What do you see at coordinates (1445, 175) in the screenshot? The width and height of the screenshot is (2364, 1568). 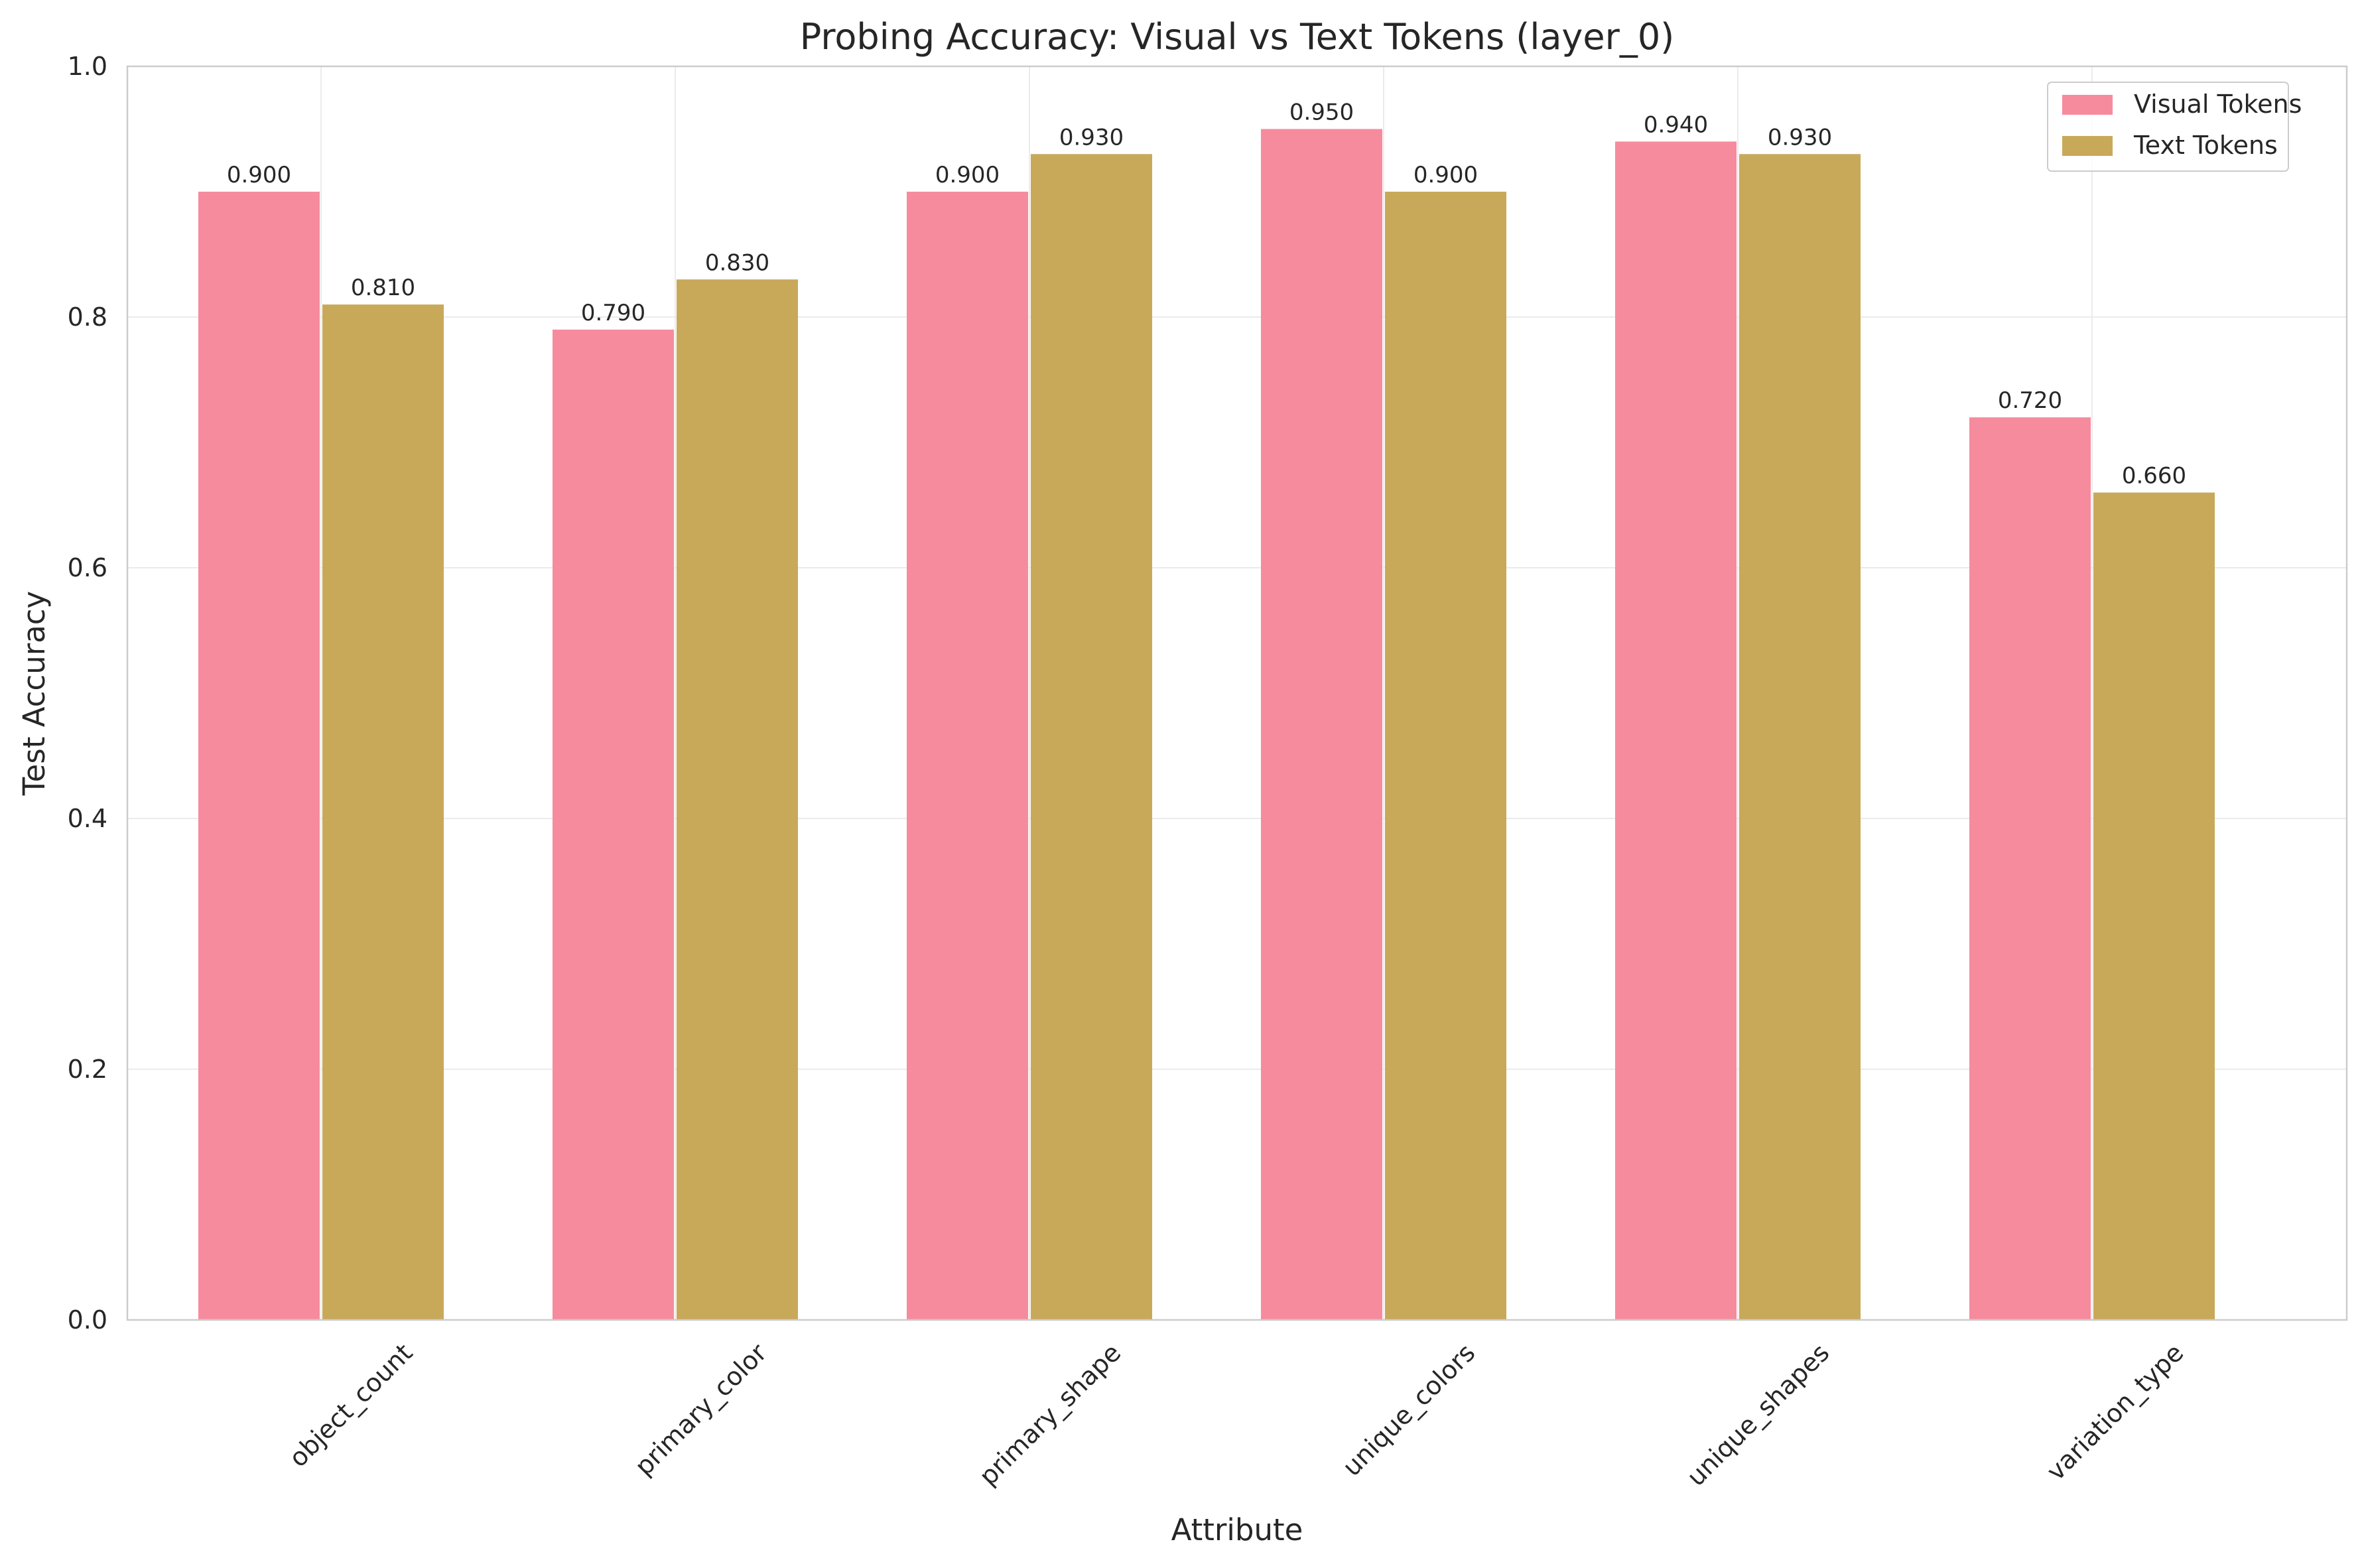 I see `data-label-text-tokens: 0.900` at bounding box center [1445, 175].